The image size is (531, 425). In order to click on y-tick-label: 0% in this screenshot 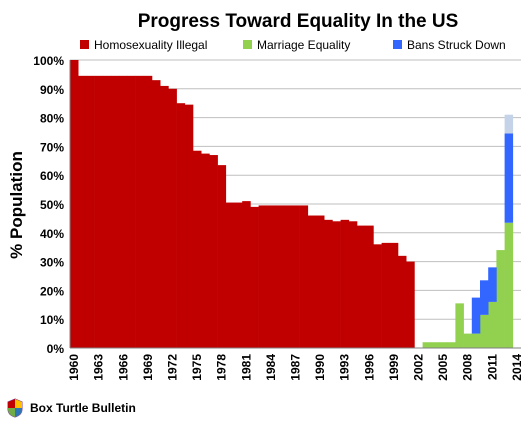, I will do `click(56, 349)`.